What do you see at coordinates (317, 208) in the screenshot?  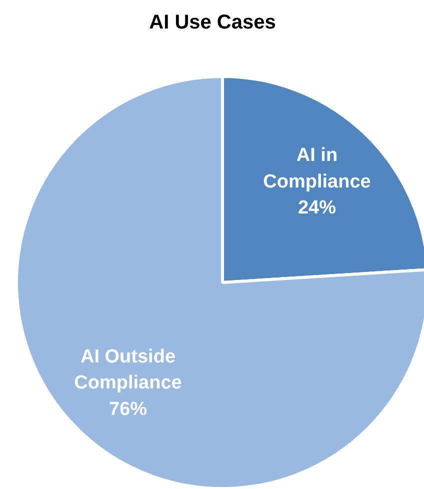 I see `data-label: 24%` at bounding box center [317, 208].